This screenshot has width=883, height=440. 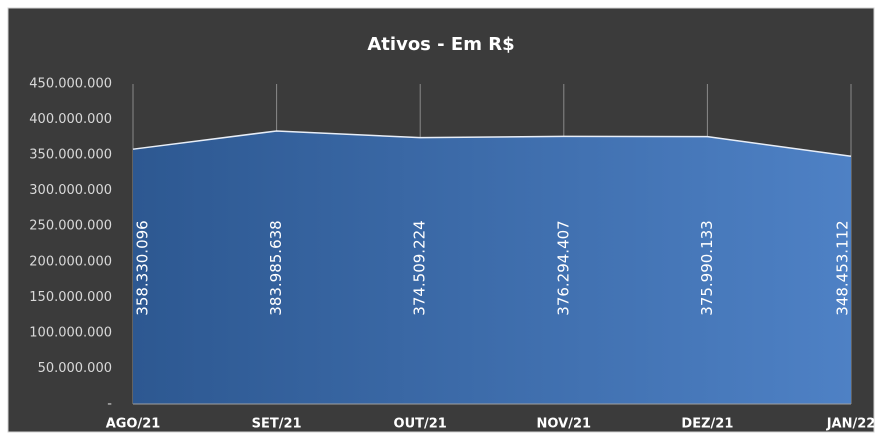 What do you see at coordinates (563, 267) in the screenshot?
I see `data-label: 376.294.407` at bounding box center [563, 267].